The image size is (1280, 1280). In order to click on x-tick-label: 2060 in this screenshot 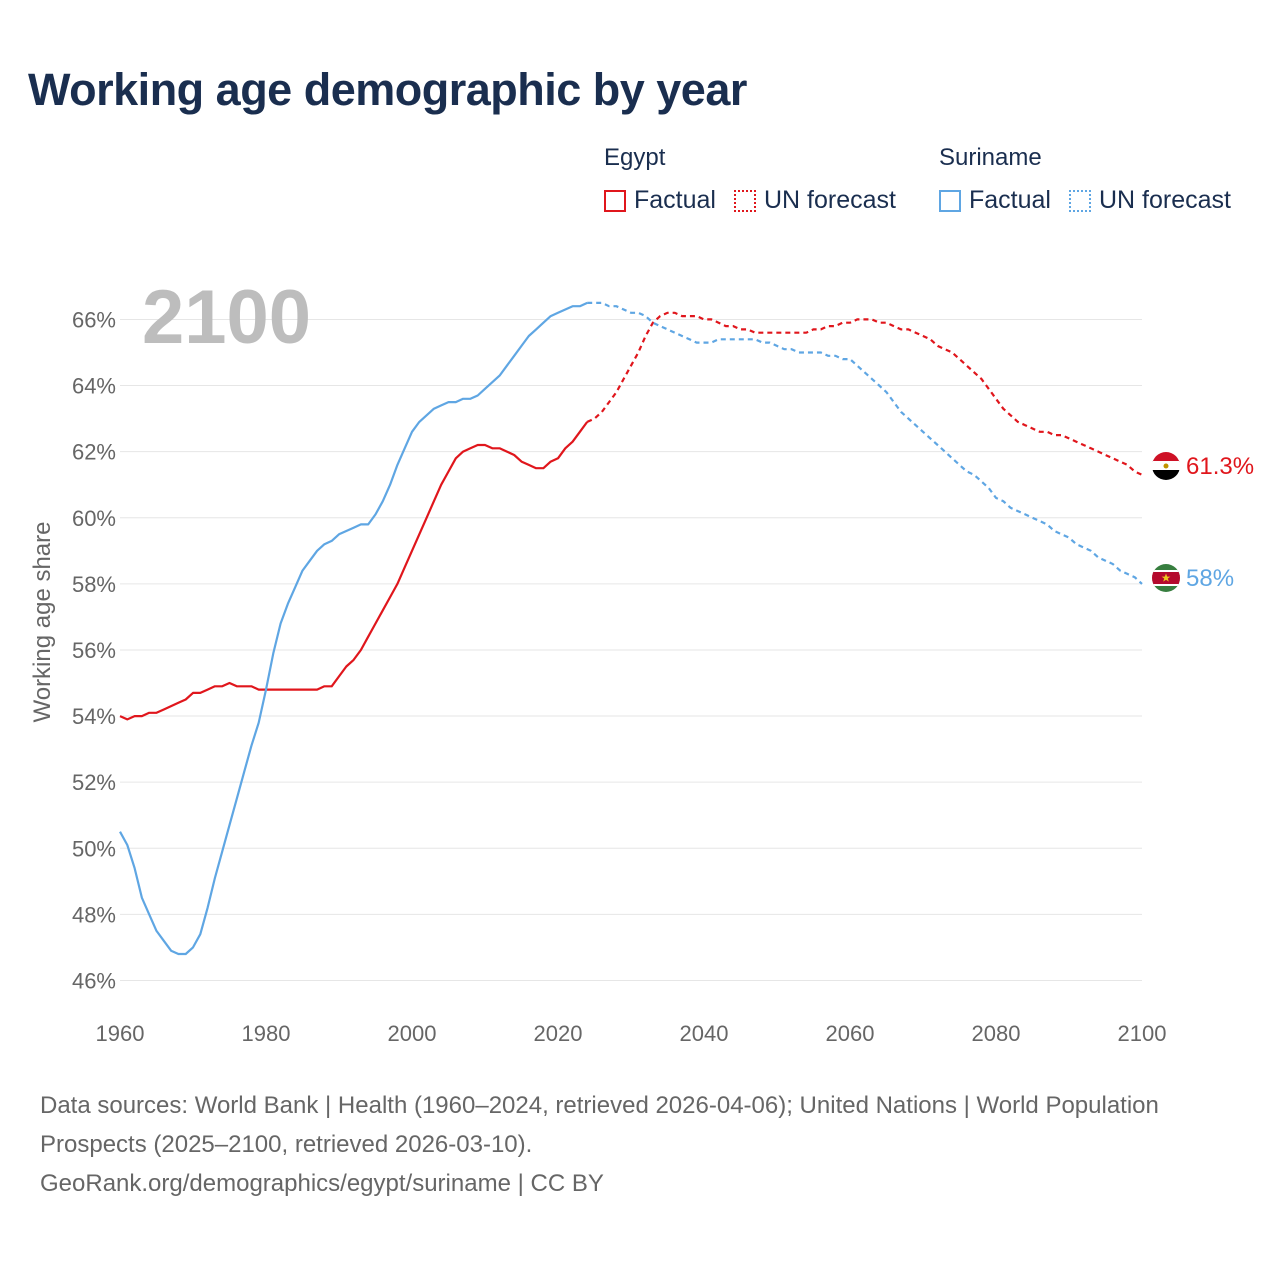, I will do `click(850, 1033)`.